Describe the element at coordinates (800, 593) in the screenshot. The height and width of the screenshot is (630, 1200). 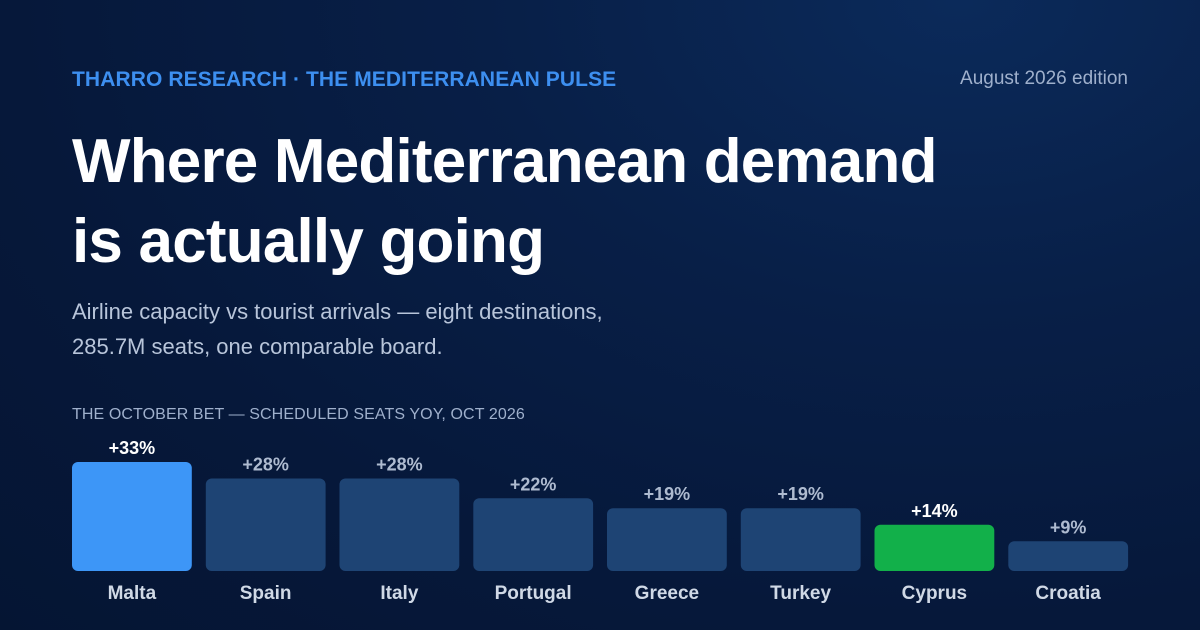
I see `category-label-turkey: Turkey` at that location.